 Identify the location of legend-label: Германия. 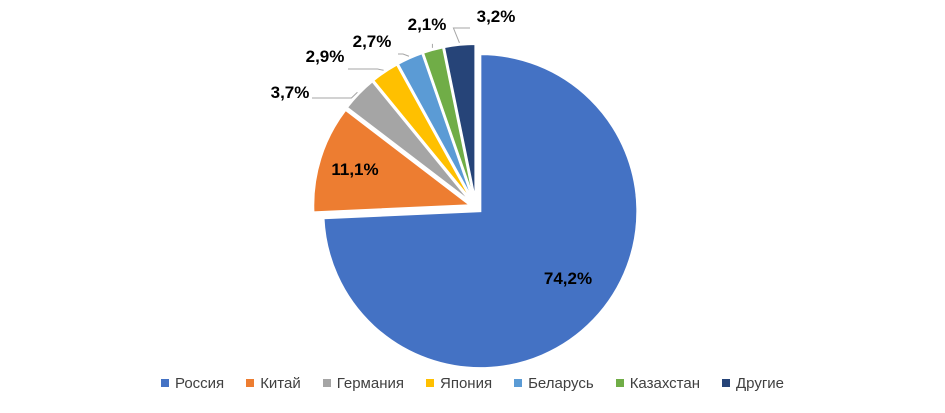
(370, 383).